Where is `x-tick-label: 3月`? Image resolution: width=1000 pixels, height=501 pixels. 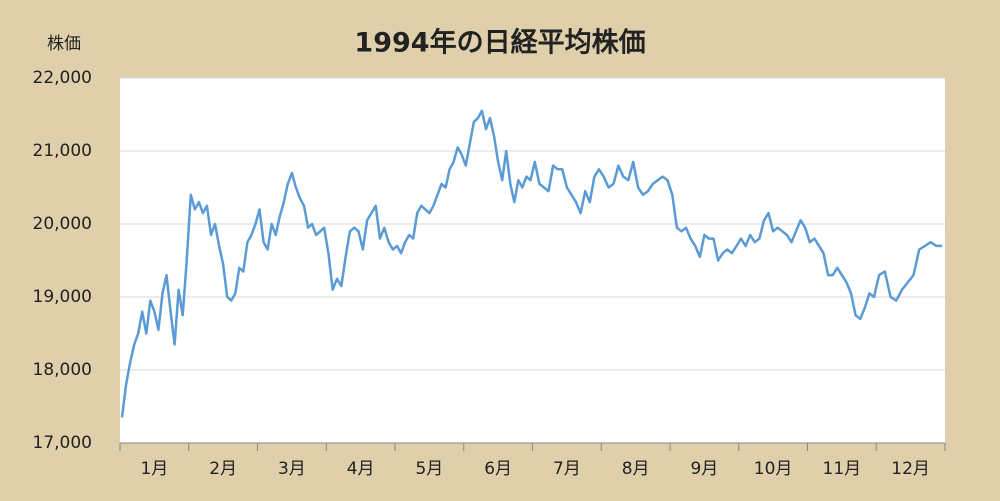 x-tick-label: 3月 is located at coordinates (292, 469).